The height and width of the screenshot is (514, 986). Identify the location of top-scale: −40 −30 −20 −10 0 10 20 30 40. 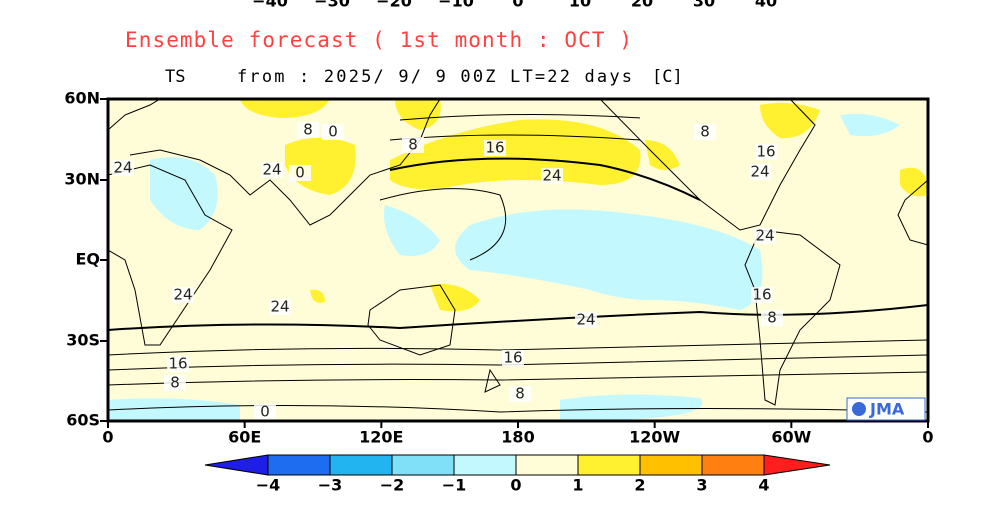
(514, 5).